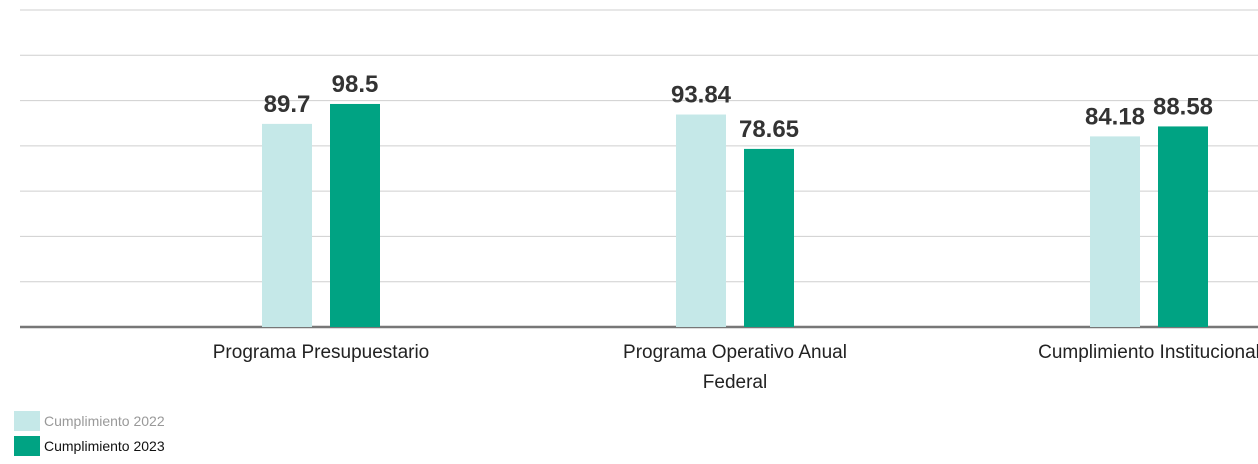  Describe the element at coordinates (287, 104) in the screenshot. I see `data-label: 89.7` at that location.